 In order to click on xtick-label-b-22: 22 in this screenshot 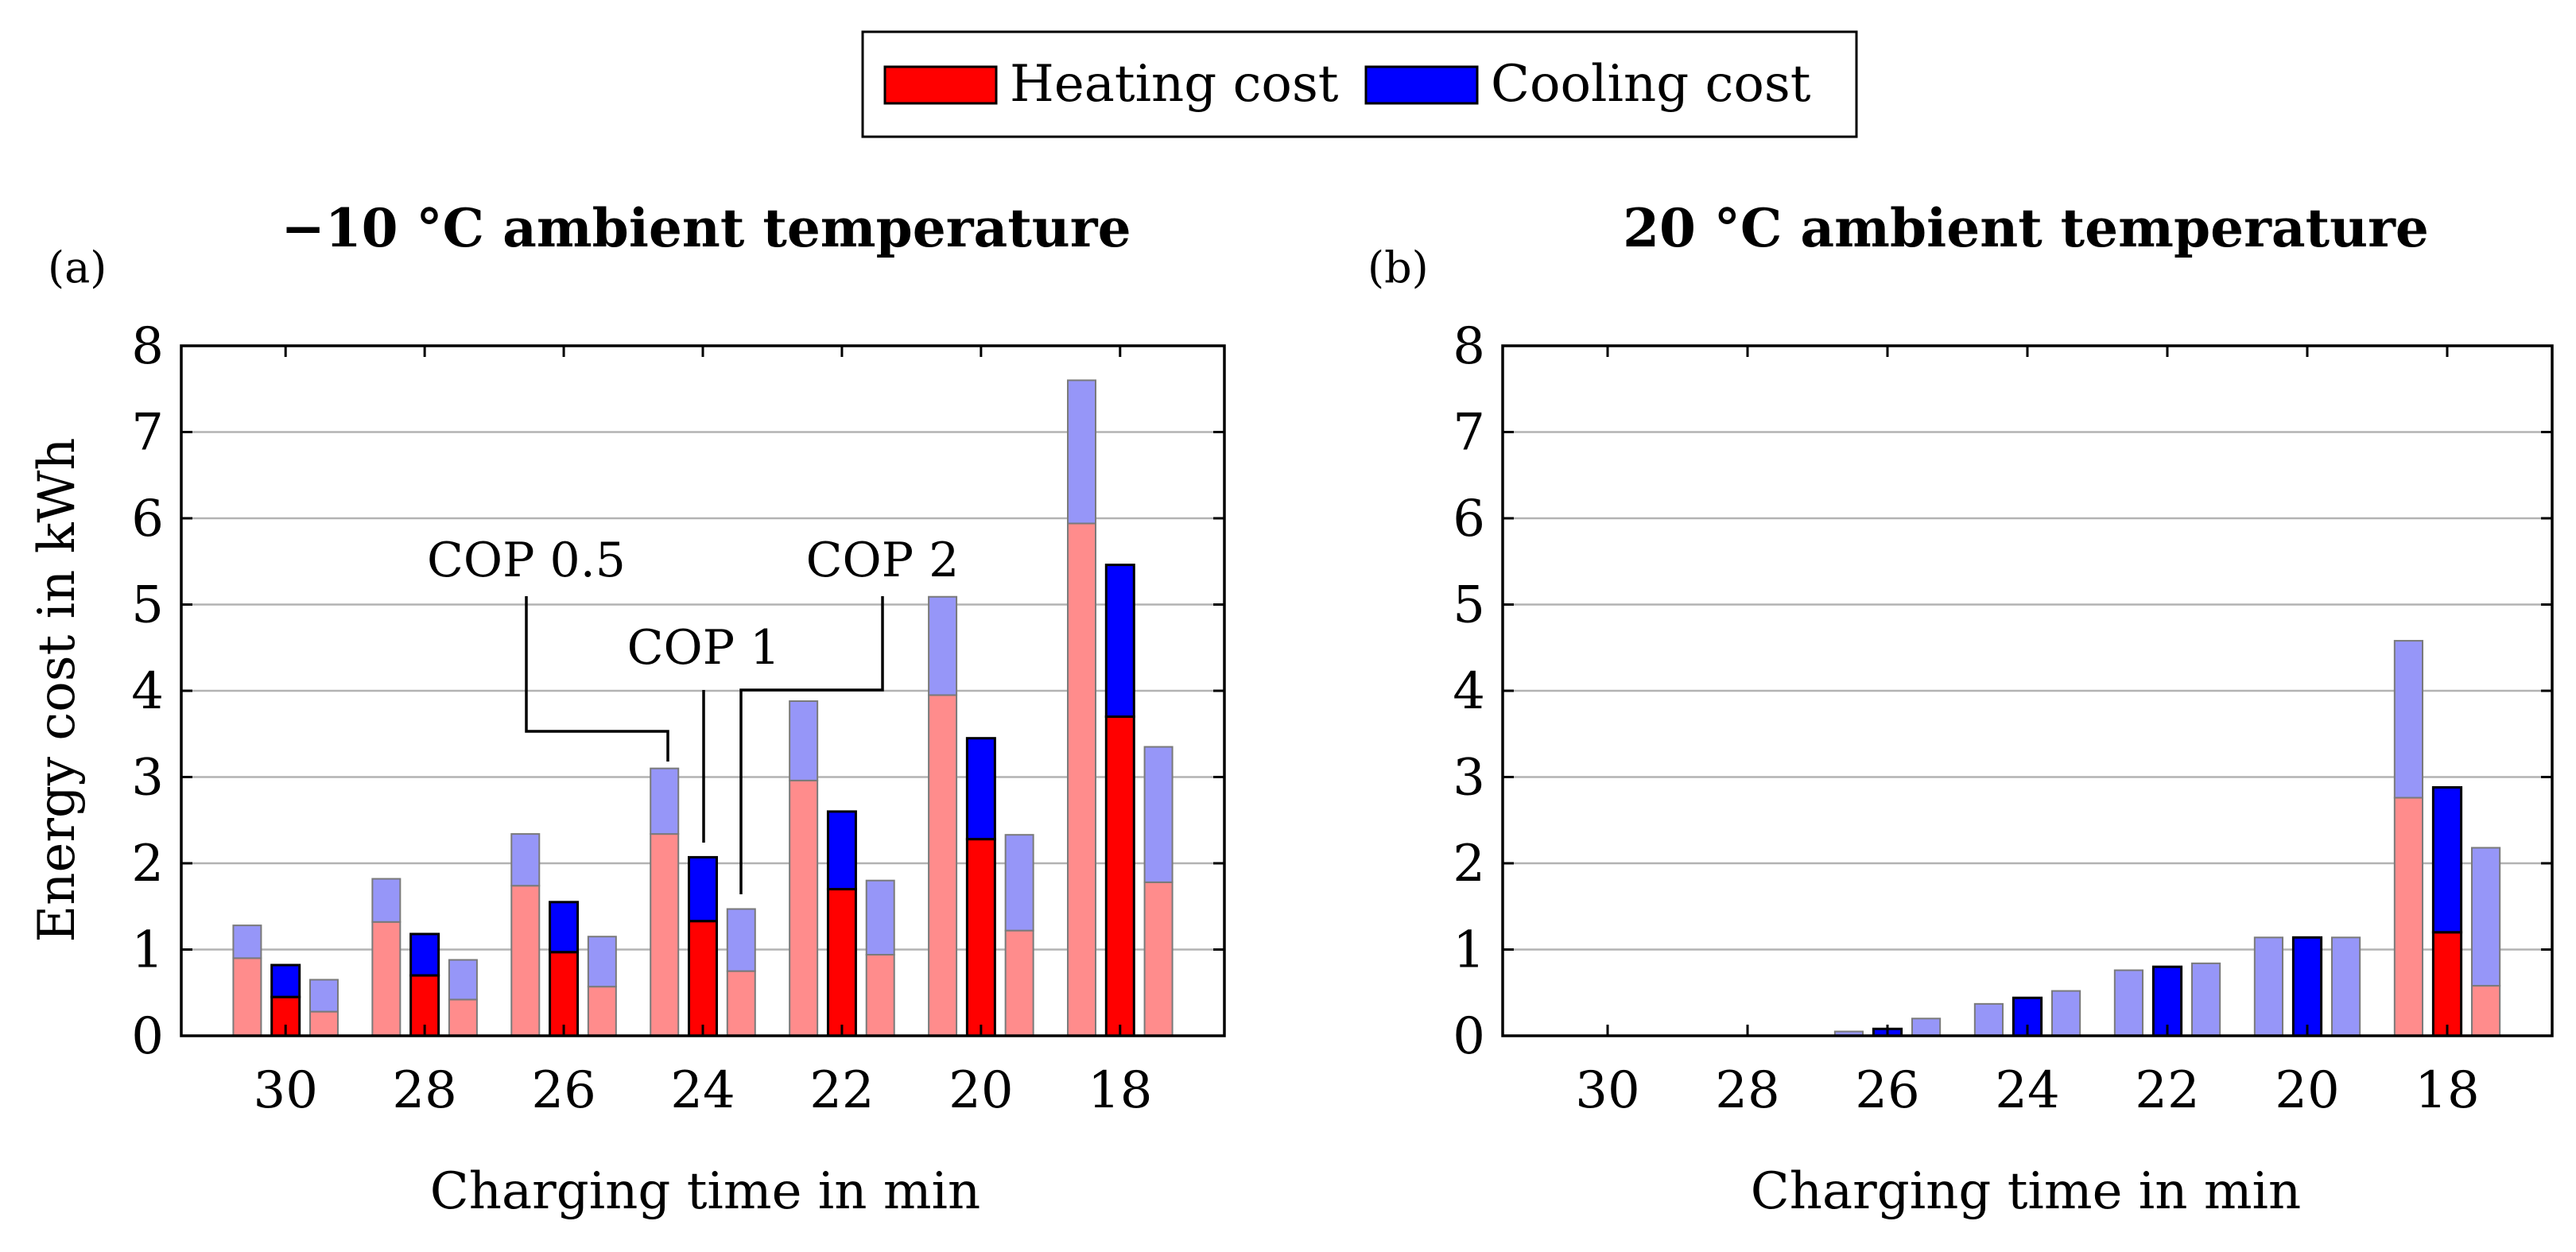, I will do `click(2167, 1090)`.